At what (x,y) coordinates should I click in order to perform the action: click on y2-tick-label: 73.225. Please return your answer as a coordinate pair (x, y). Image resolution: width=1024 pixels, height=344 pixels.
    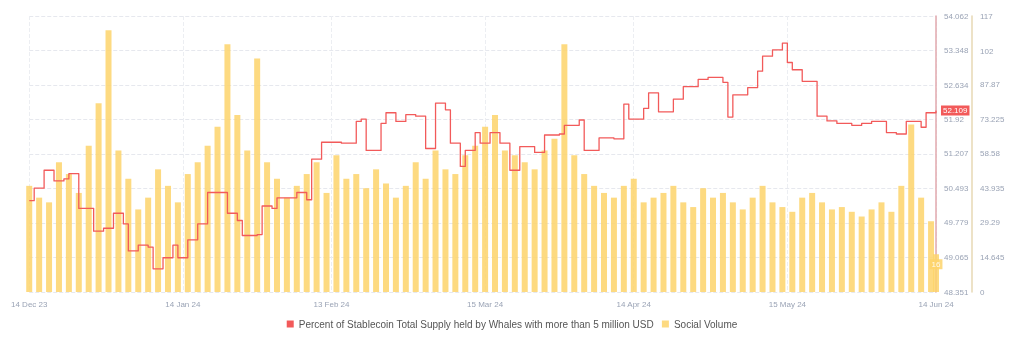
    Looking at the image, I should click on (993, 119).